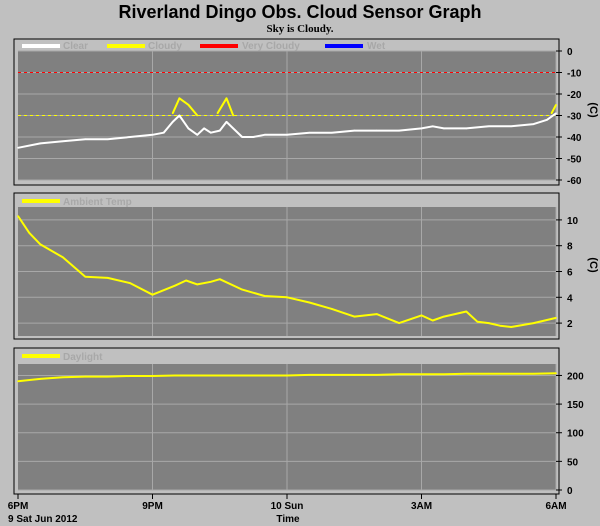  I want to click on y-tick-label: -10, so click(574, 74).